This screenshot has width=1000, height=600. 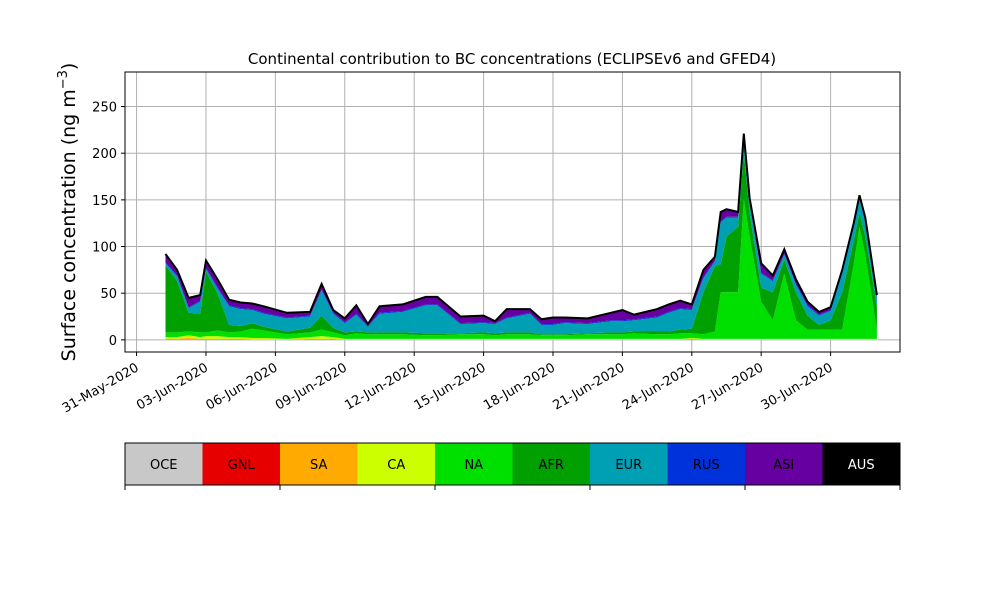 I want to click on colorbar-label-gnl: GNL, so click(x=242, y=465).